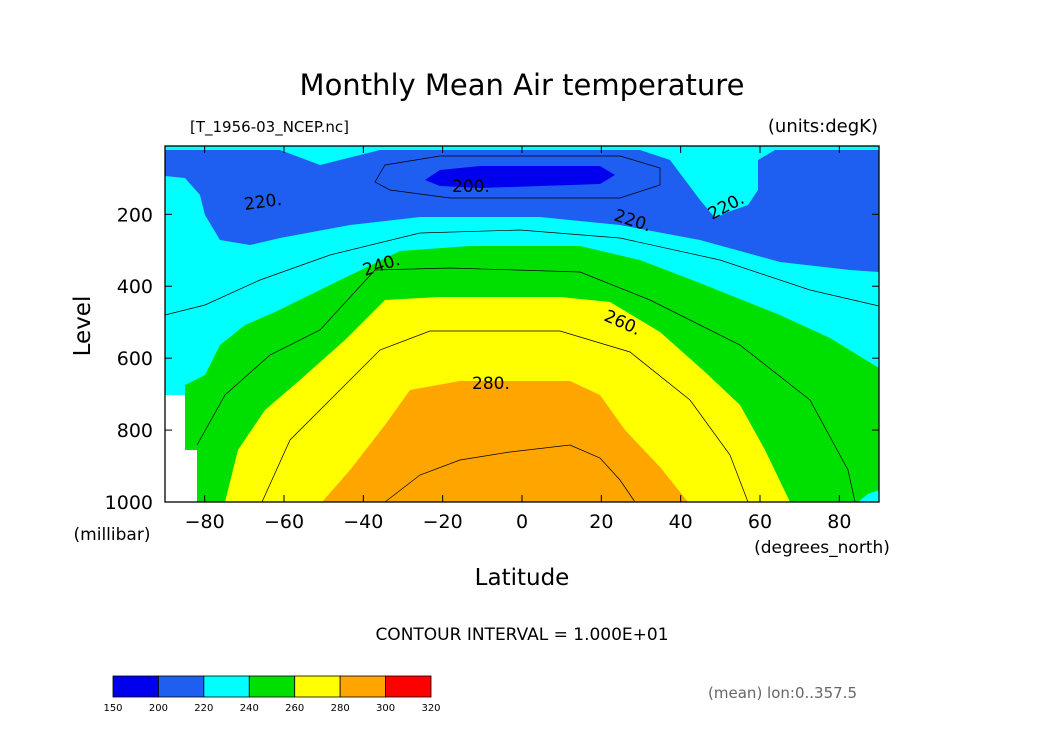 The height and width of the screenshot is (739, 1044). I want to click on y-tick-label: 600, so click(135, 359).